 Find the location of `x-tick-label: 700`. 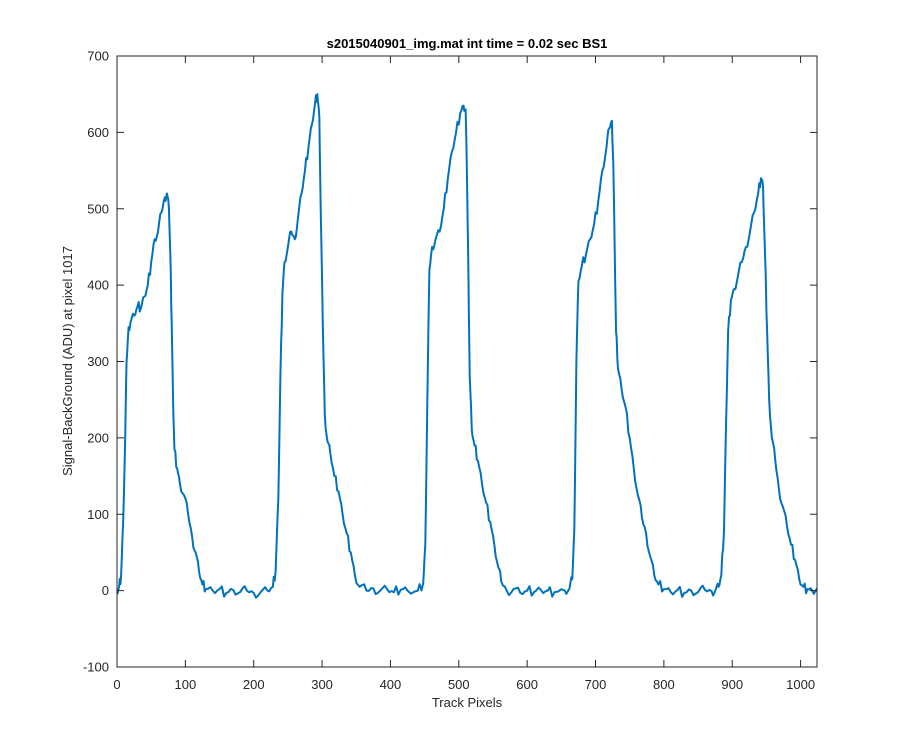

x-tick-label: 700 is located at coordinates (596, 684).